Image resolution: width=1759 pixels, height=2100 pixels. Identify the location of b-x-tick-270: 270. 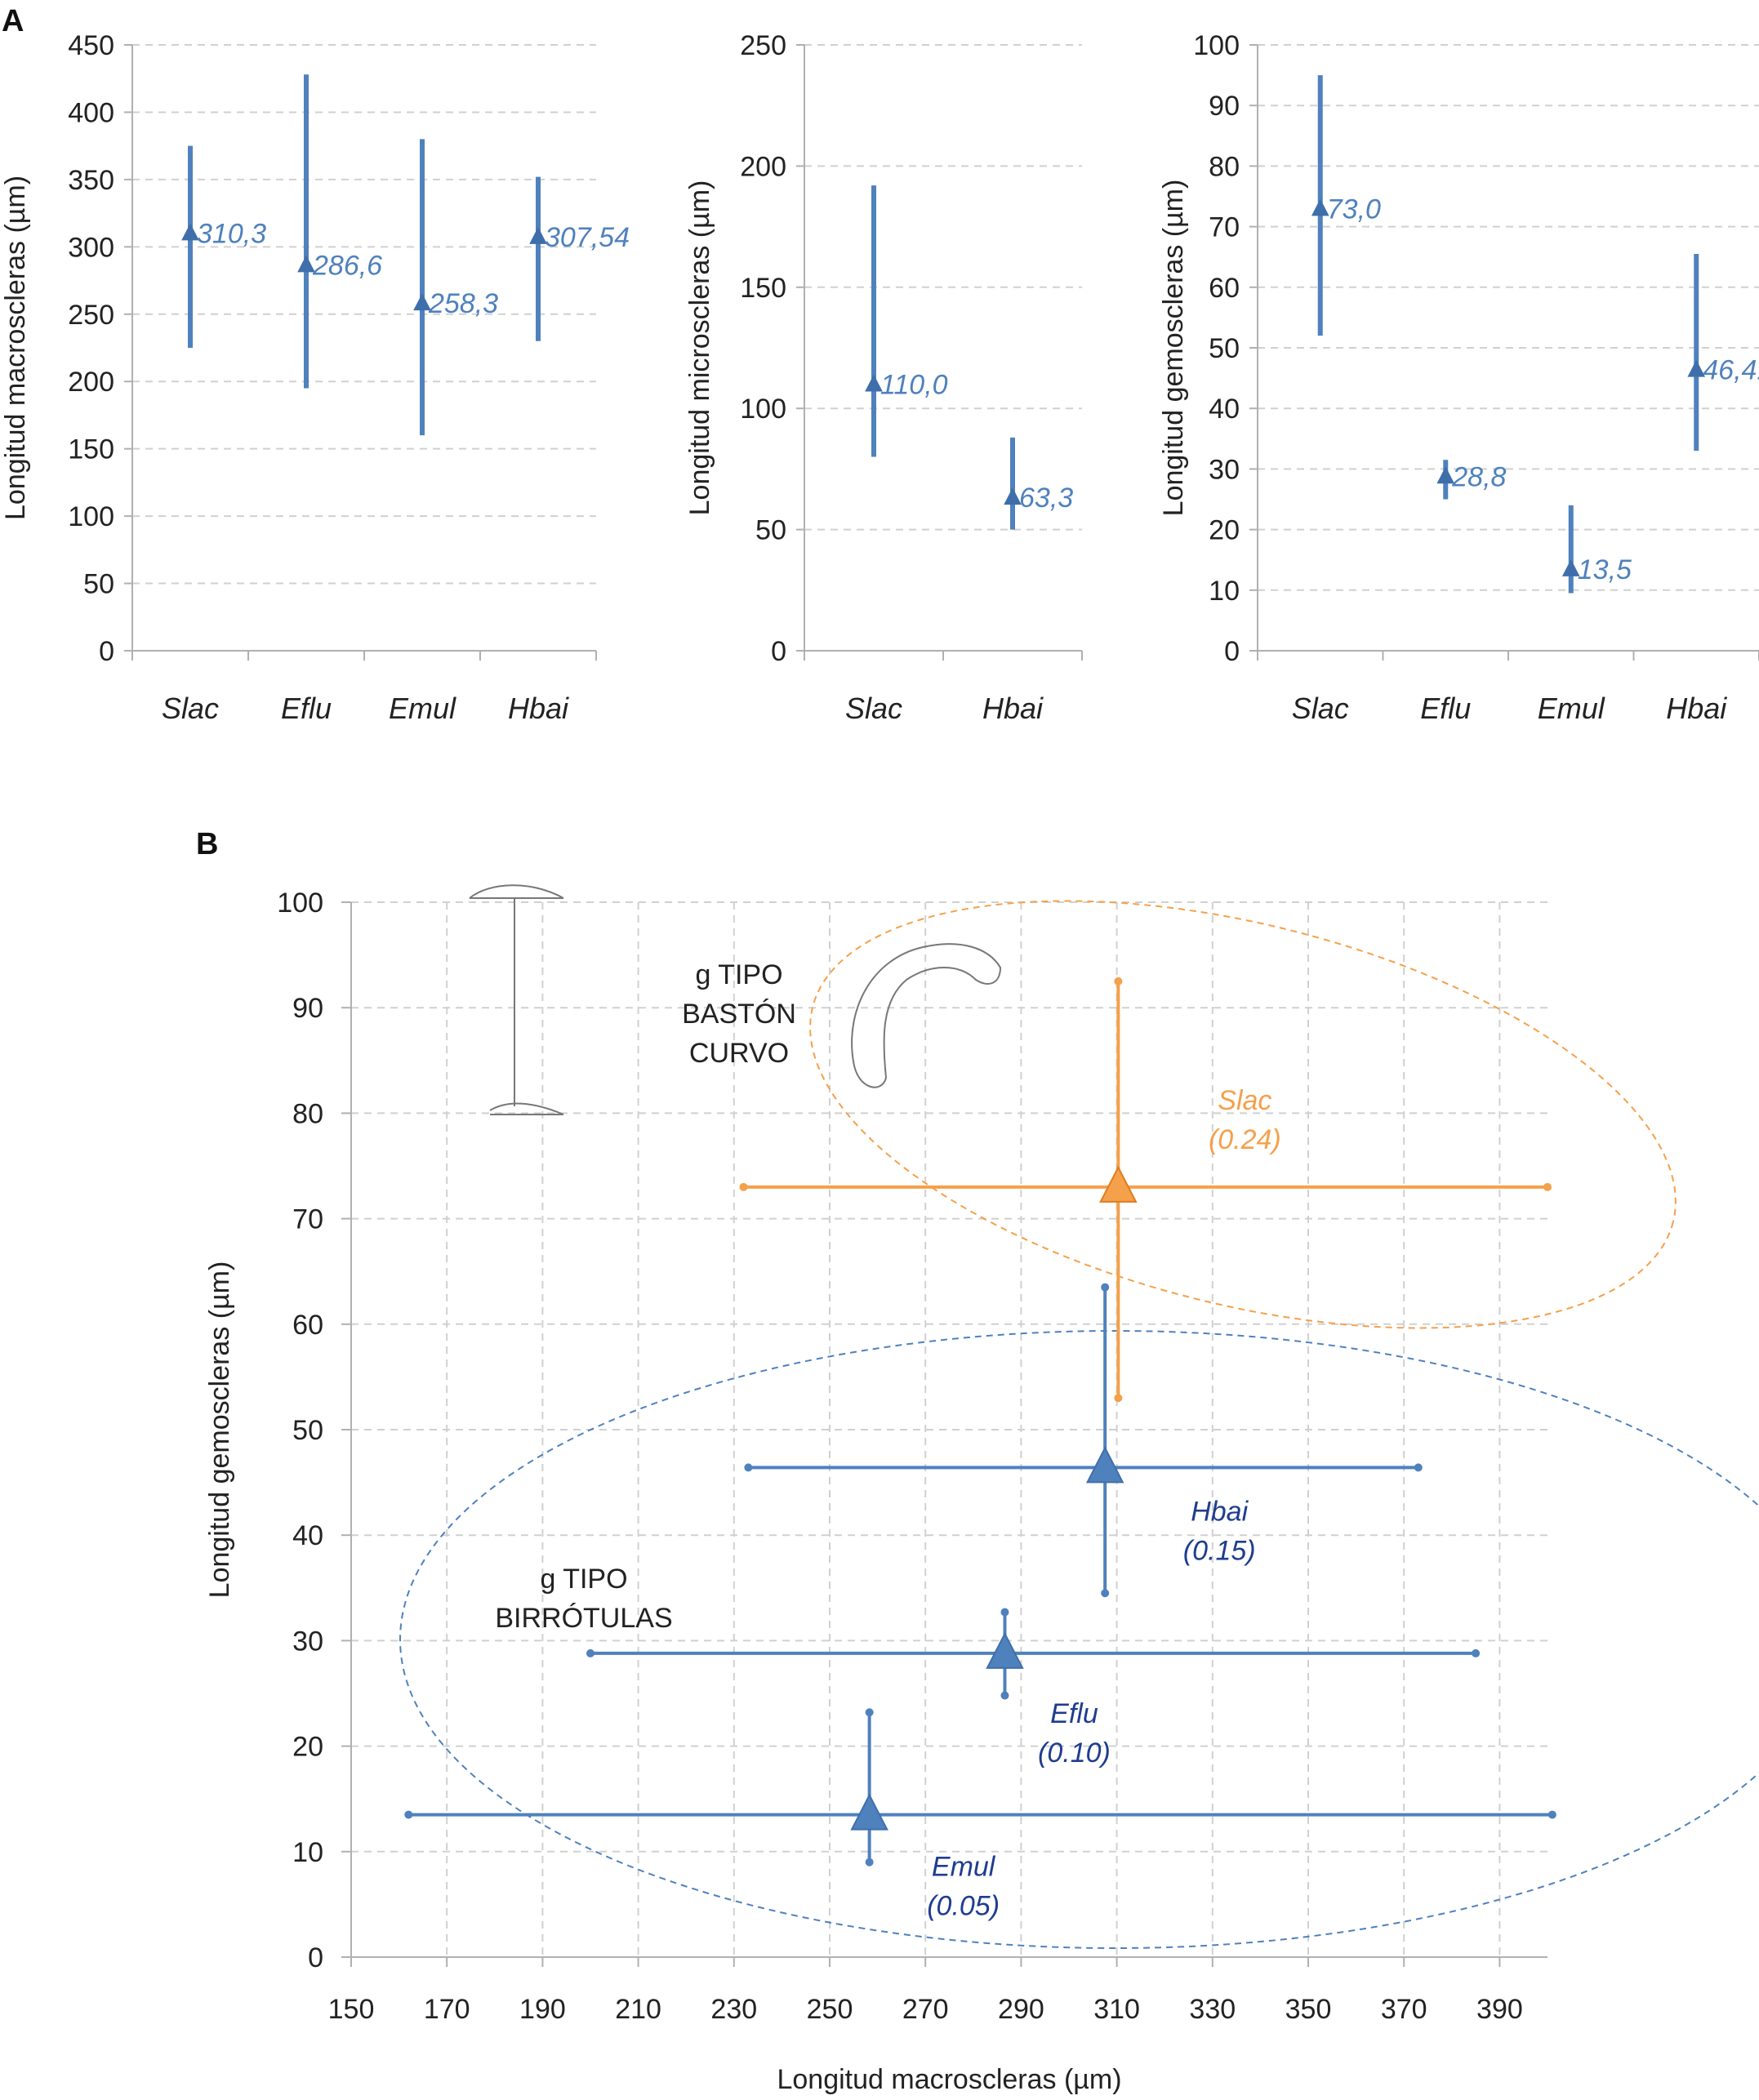
(925, 2009).